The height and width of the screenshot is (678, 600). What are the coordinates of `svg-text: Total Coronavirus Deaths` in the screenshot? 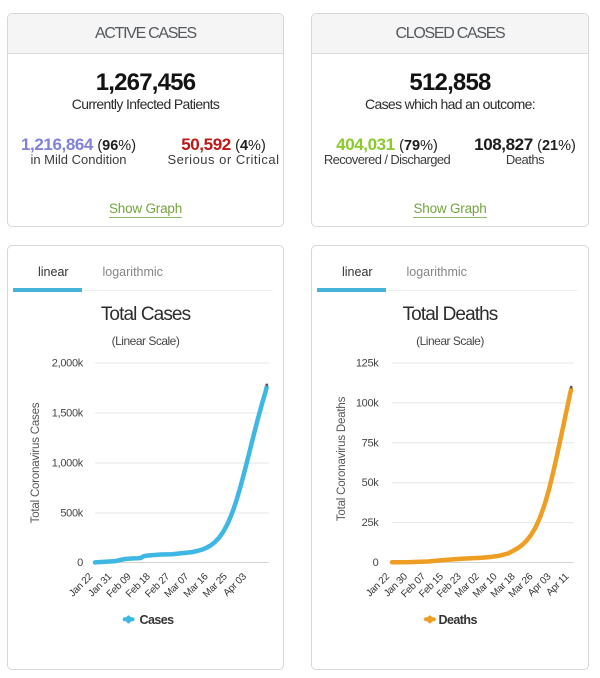 It's located at (342, 458).